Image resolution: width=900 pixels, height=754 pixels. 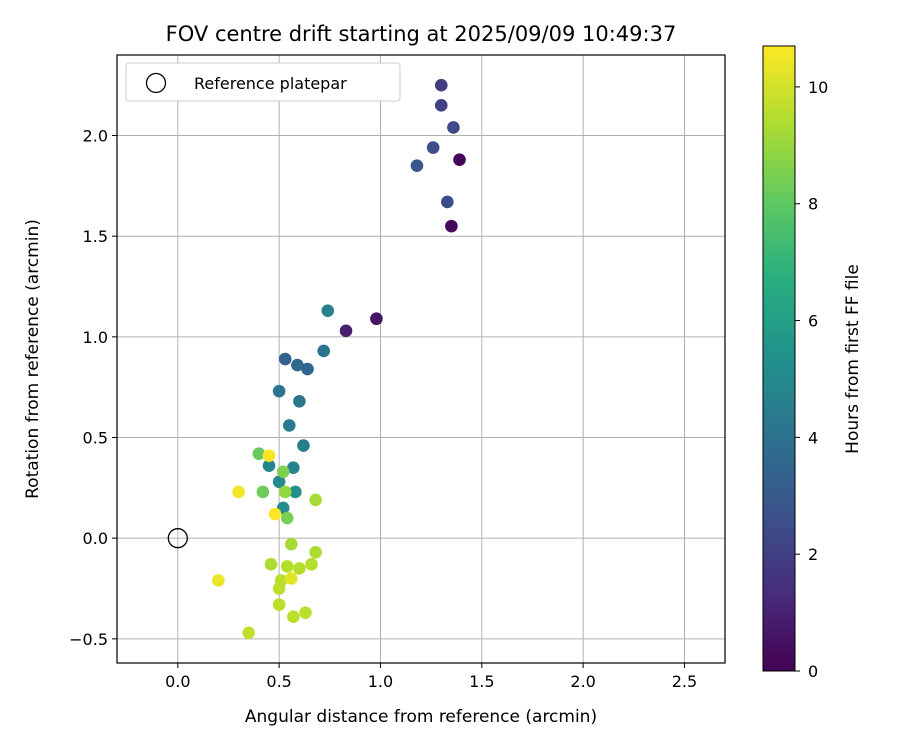 I want to click on colorbar-gradient, so click(x=779, y=358).